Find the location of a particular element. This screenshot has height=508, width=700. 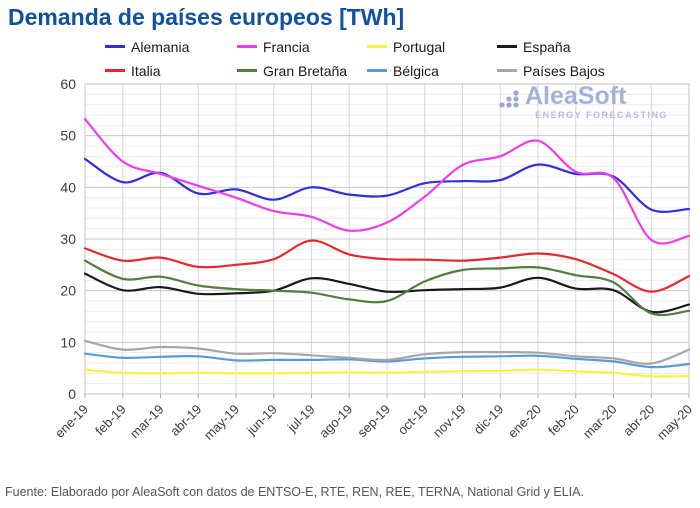

legend-label: Italia is located at coordinates (146, 70).